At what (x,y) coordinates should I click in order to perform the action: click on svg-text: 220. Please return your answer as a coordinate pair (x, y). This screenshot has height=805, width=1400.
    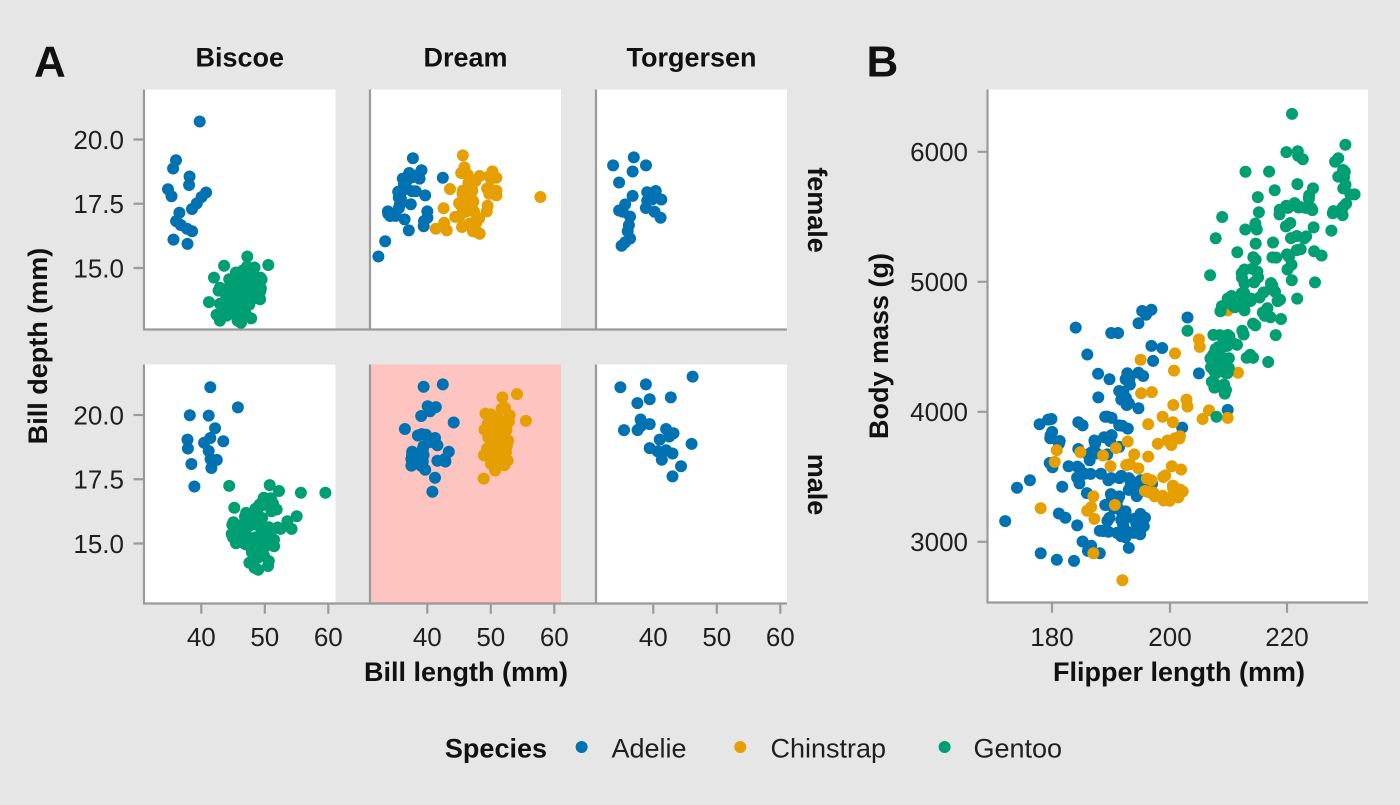
    Looking at the image, I should click on (1286, 637).